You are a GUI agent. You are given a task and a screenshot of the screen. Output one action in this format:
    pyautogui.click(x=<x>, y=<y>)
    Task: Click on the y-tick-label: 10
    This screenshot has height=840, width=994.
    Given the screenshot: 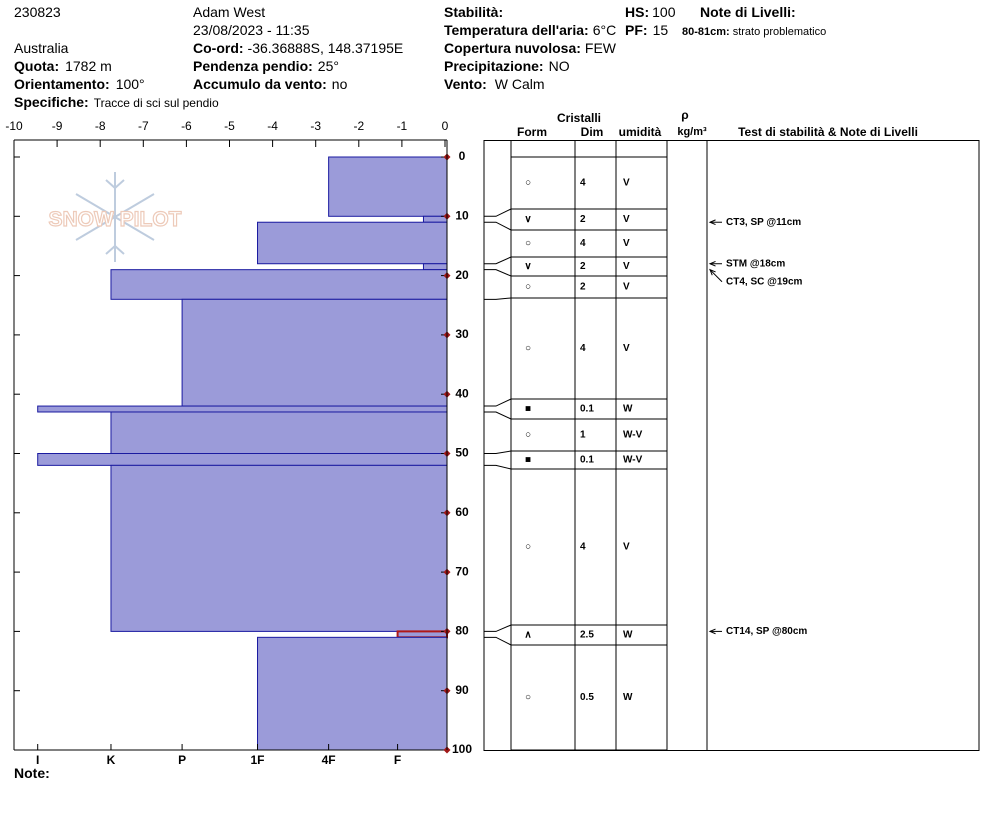 What is the action you would take?
    pyautogui.click(x=462, y=215)
    